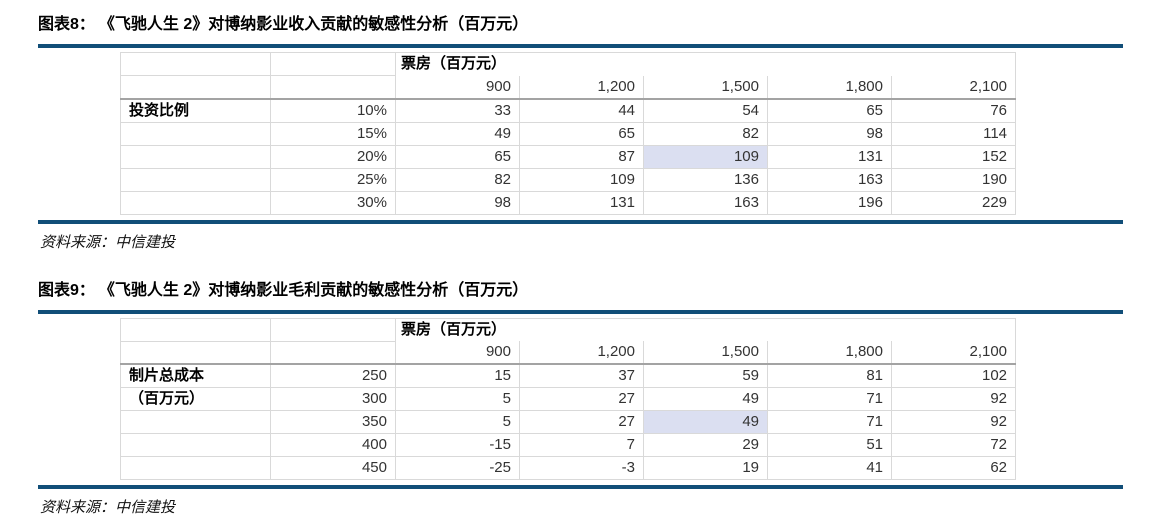  What do you see at coordinates (705, 375) in the screenshot?
I see `value-cell: 59` at bounding box center [705, 375].